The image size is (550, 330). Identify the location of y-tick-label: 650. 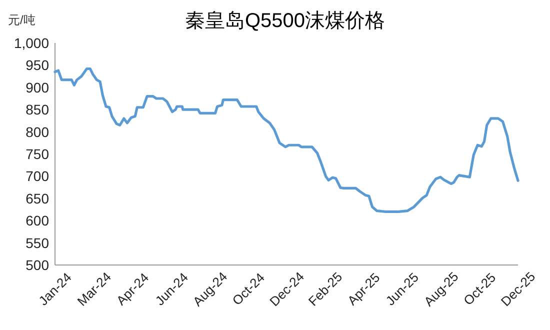
(38, 198).